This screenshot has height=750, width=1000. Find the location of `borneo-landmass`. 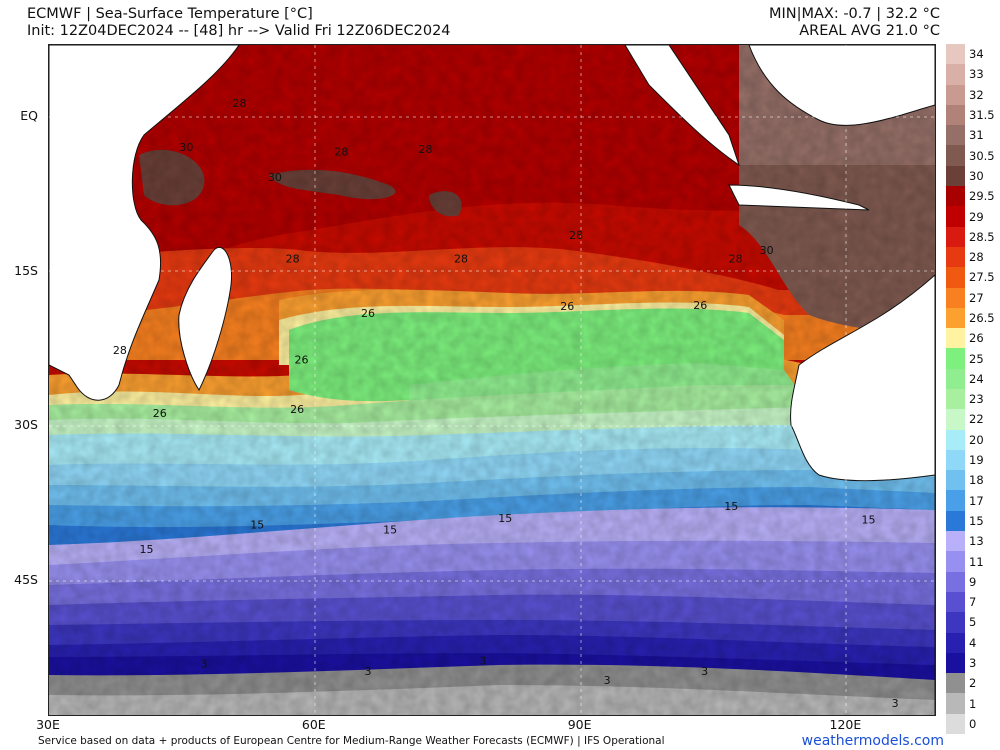

borneo-landmass is located at coordinates (841, 85).